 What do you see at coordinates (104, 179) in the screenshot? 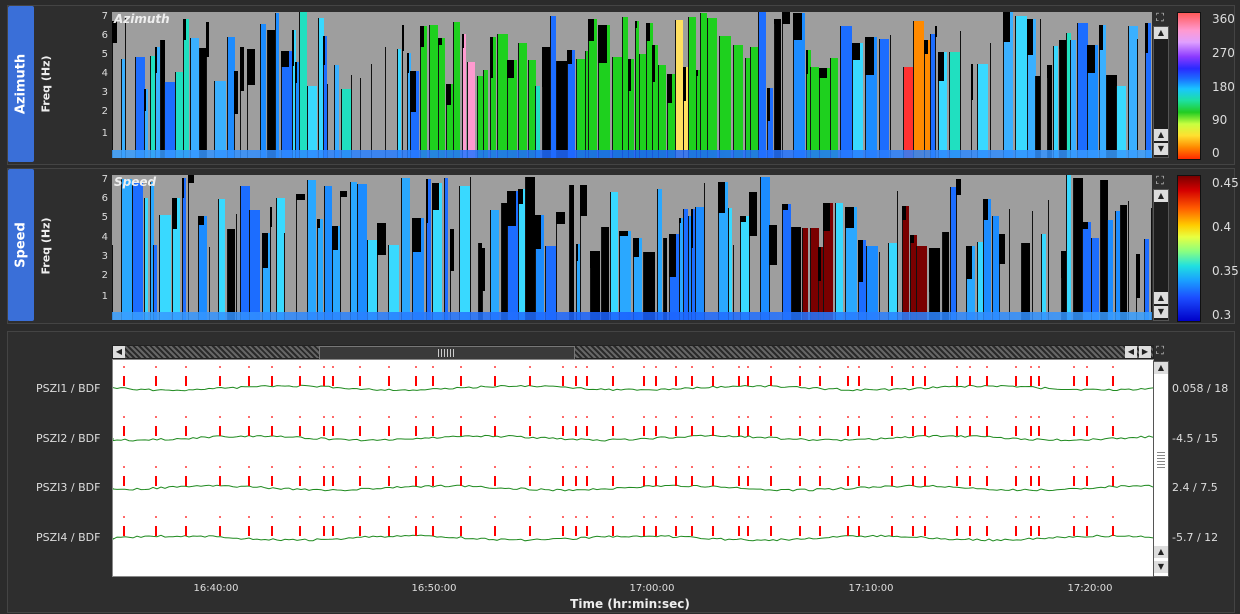
I see `y-tick: 7` at bounding box center [104, 179].